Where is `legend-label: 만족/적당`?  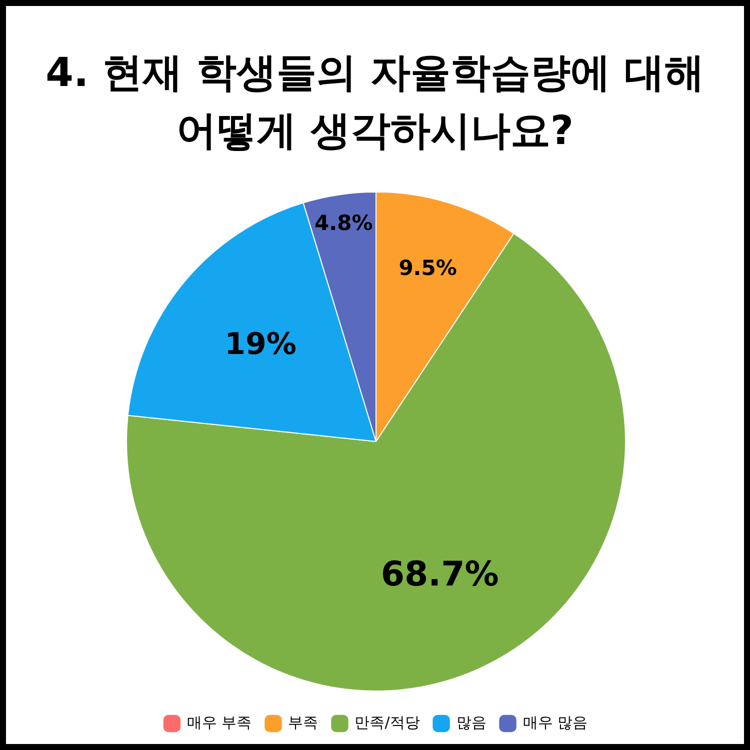
legend-label: 만족/적당 is located at coordinates (387, 722).